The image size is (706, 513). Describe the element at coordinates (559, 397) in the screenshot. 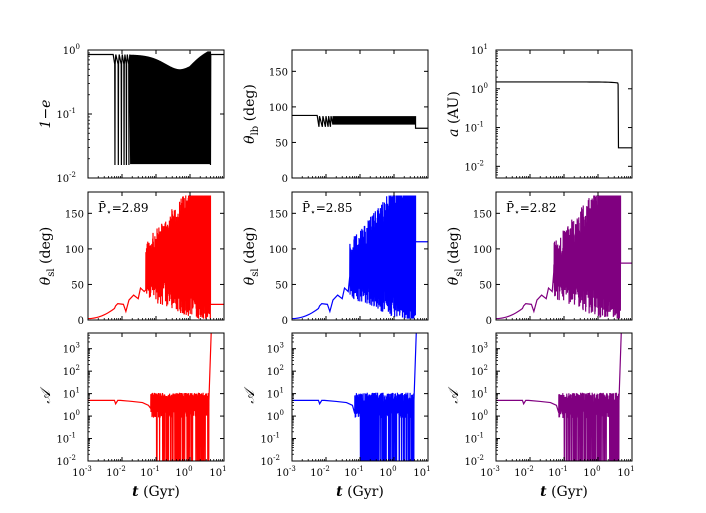

I see `series-line-p33` at that location.